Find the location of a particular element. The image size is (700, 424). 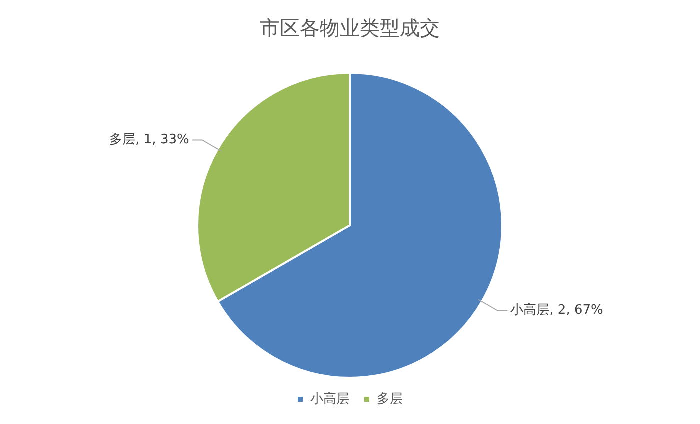

data-label: 多层, 1, 33% is located at coordinates (150, 140).